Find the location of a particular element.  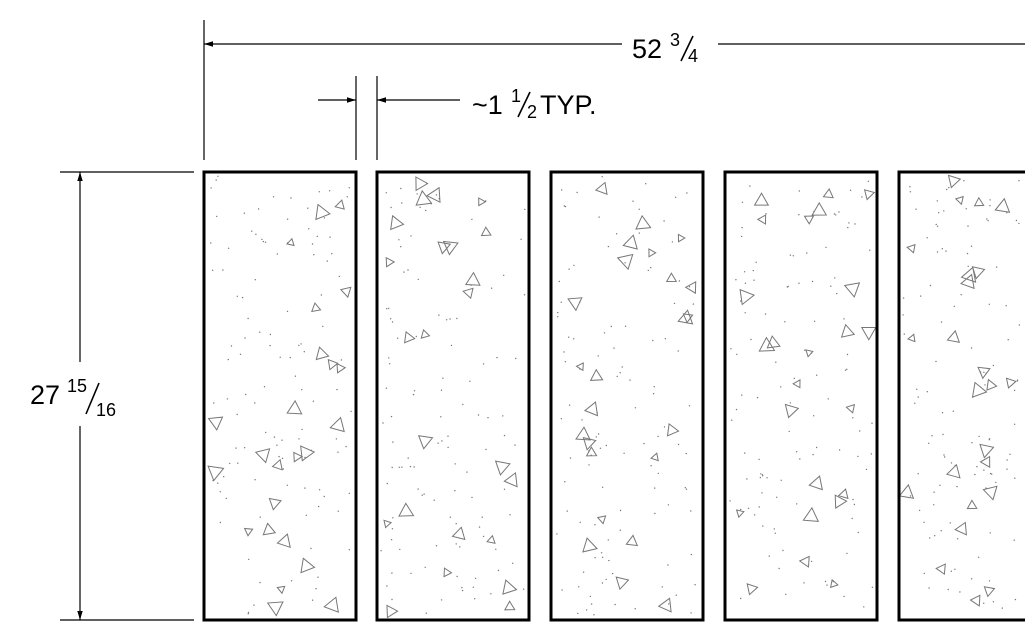

panel-5-concrete-hatch is located at coordinates (959, 391).